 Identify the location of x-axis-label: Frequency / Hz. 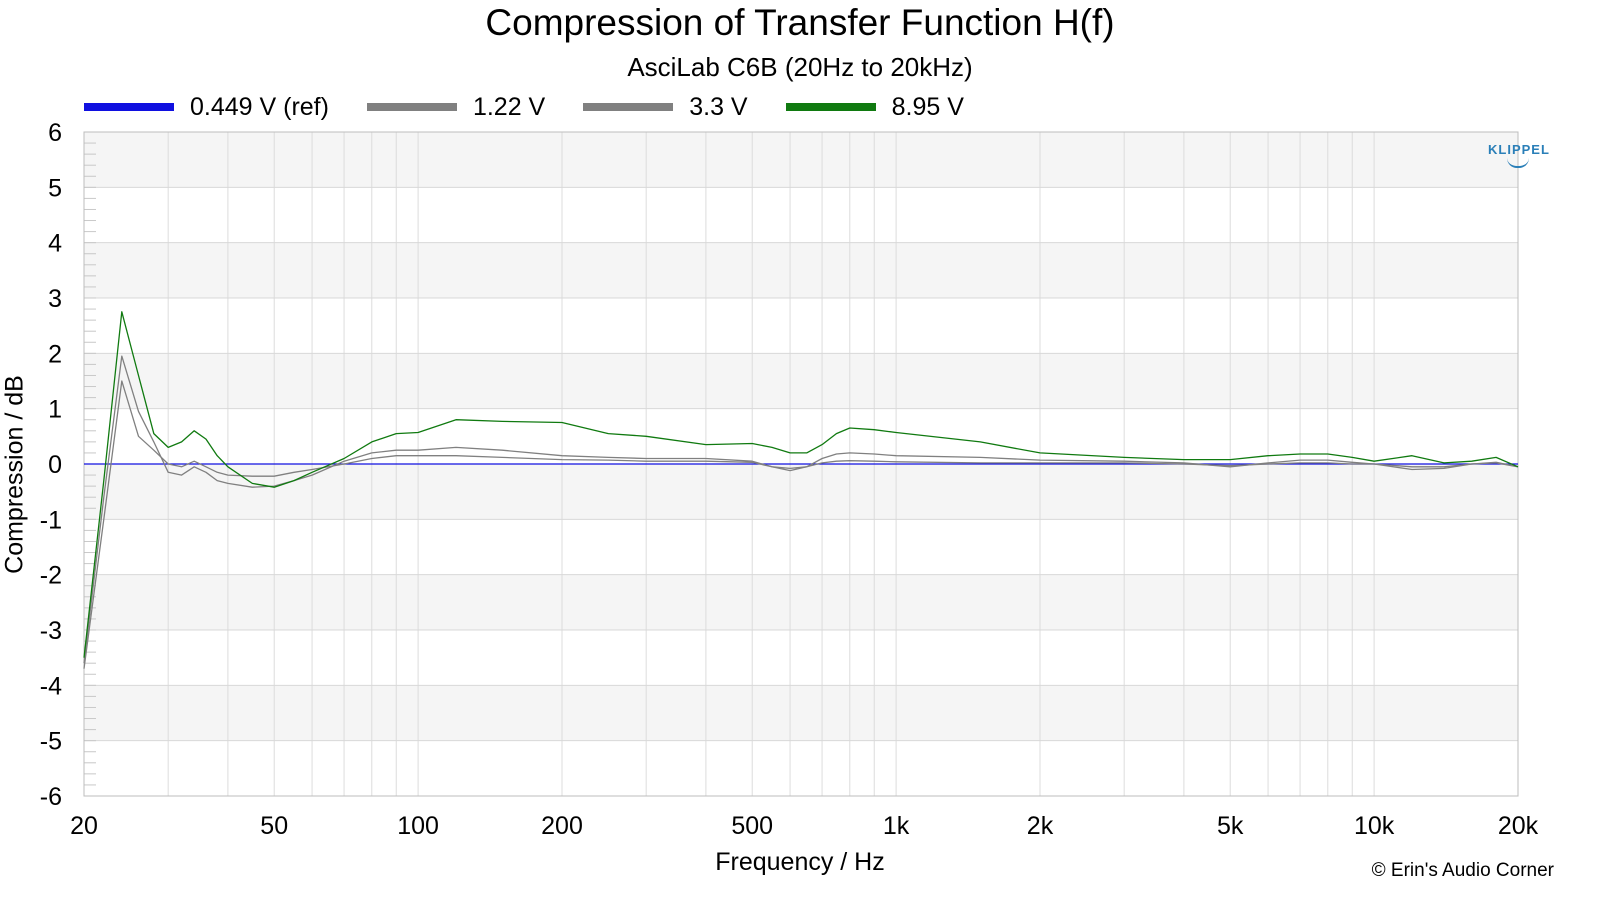
(800, 862).